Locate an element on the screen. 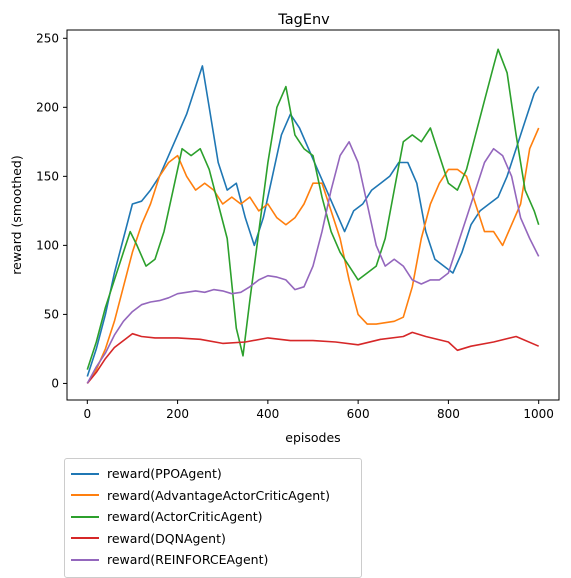 This screenshot has height=578, width=571. x-tick-label: 1000 is located at coordinates (538, 414).